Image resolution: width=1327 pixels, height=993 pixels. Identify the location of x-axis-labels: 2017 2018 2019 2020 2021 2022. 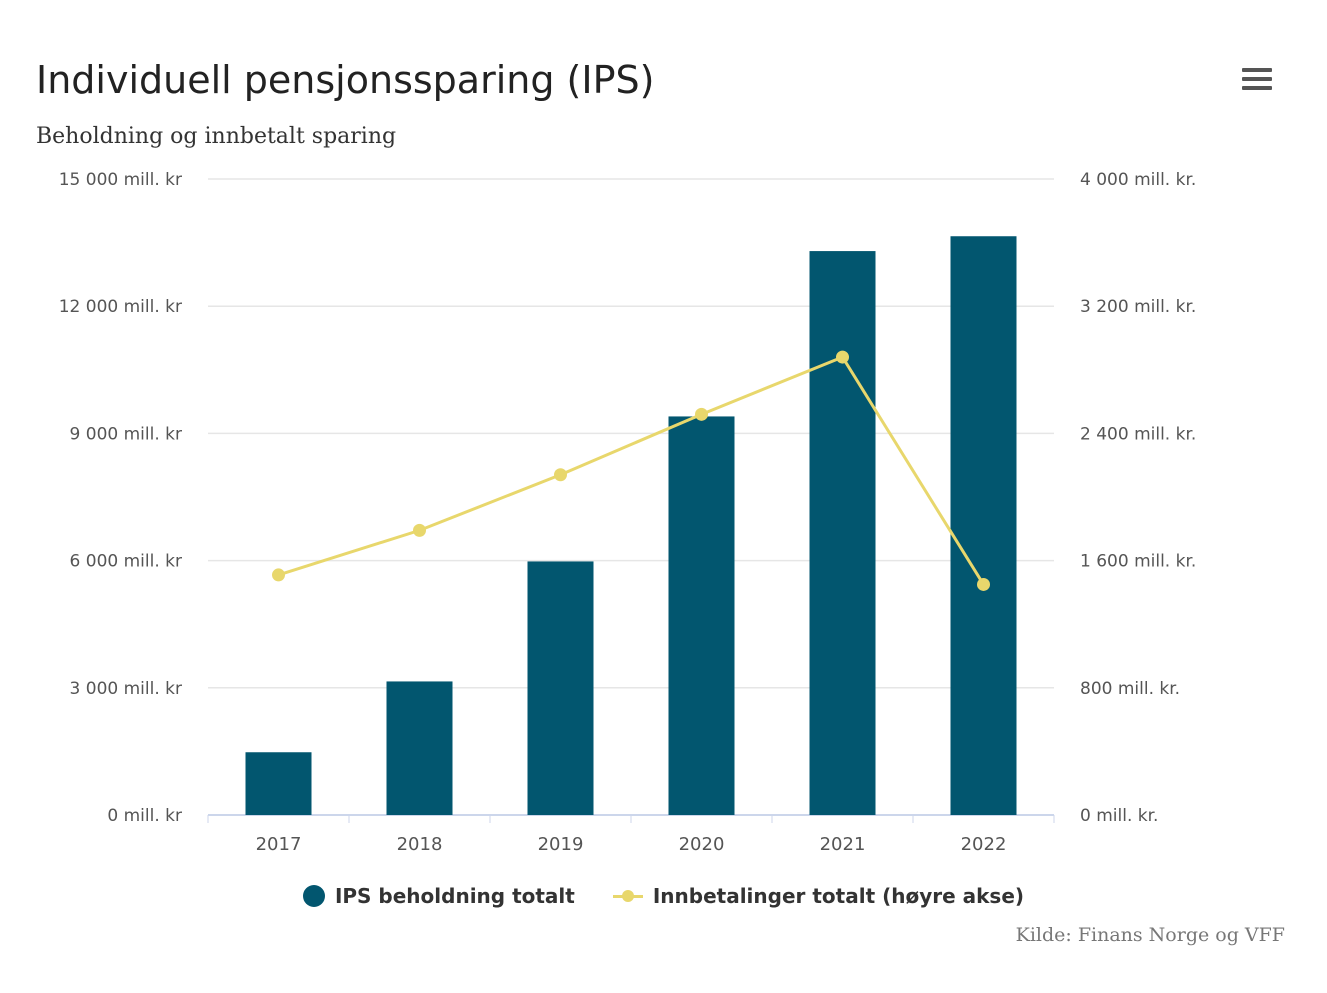
(631, 835).